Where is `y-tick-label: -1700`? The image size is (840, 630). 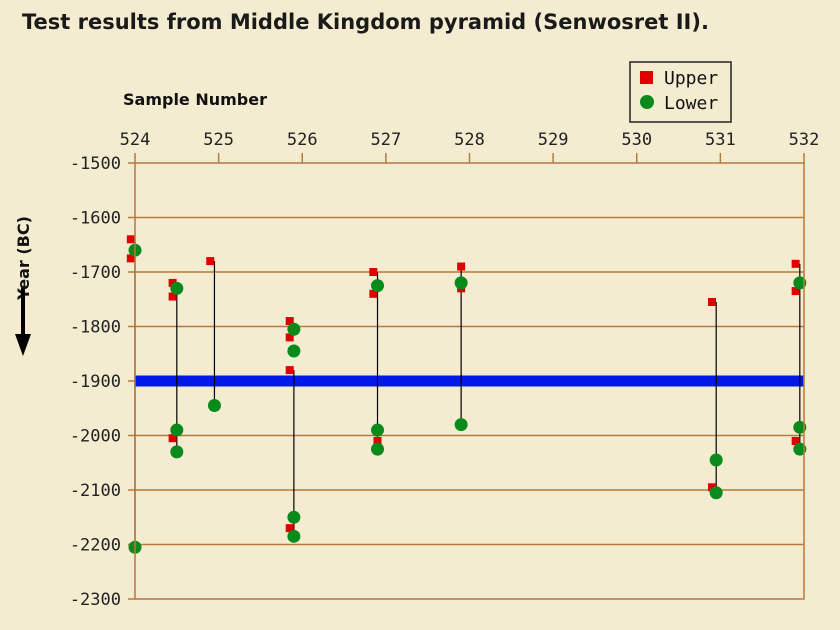
y-tick-label: -1700 is located at coordinates (95, 273).